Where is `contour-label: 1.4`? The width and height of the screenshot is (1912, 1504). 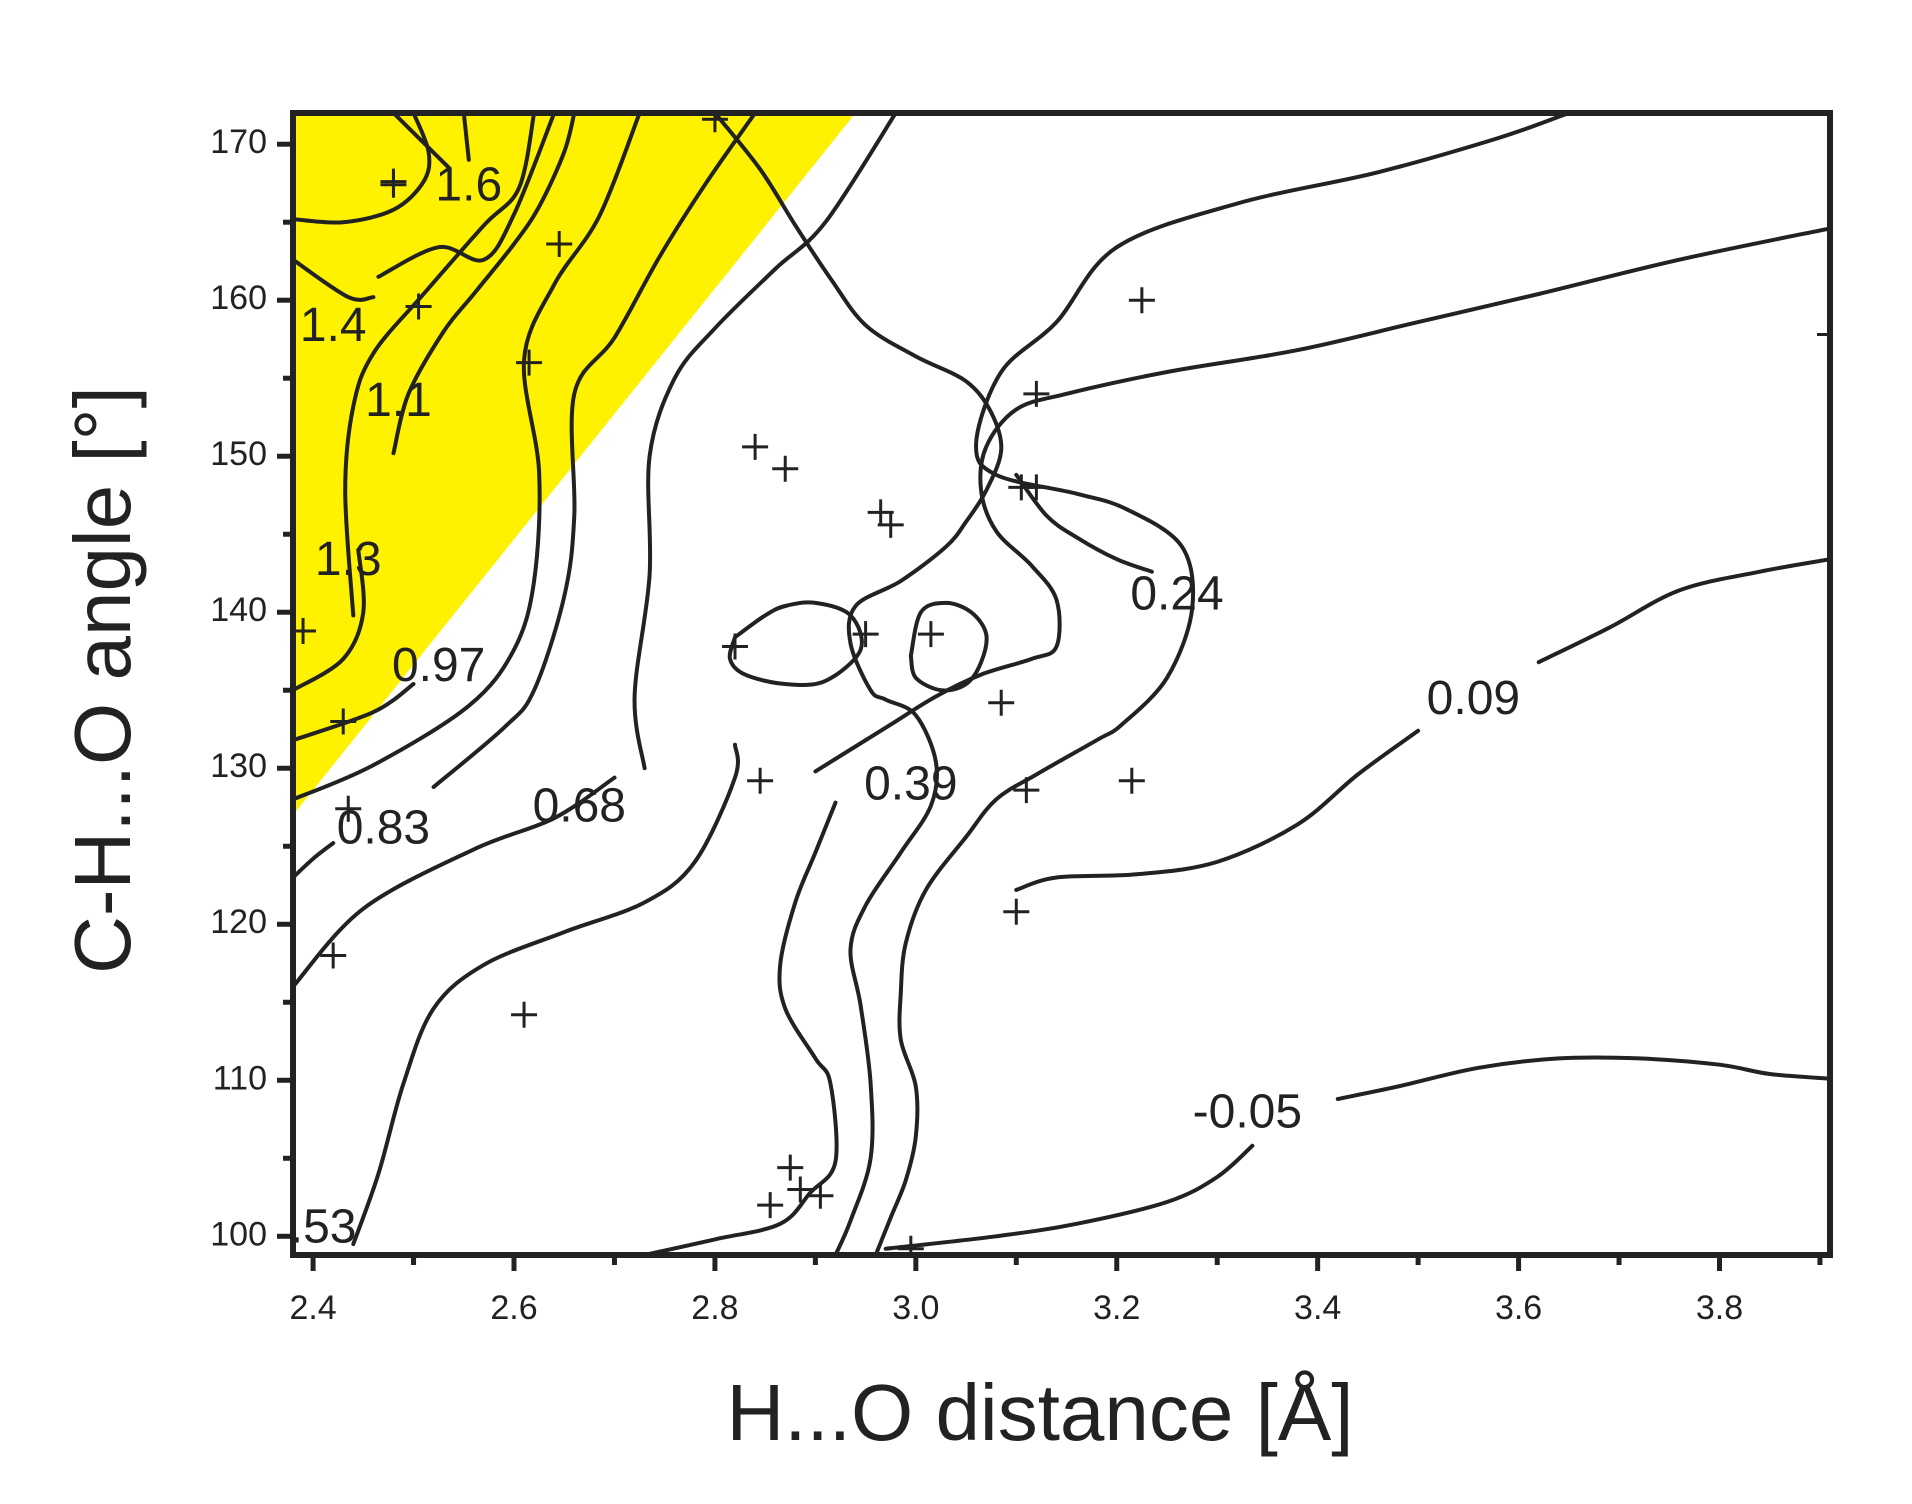
contour-label: 1.4 is located at coordinates (333, 325).